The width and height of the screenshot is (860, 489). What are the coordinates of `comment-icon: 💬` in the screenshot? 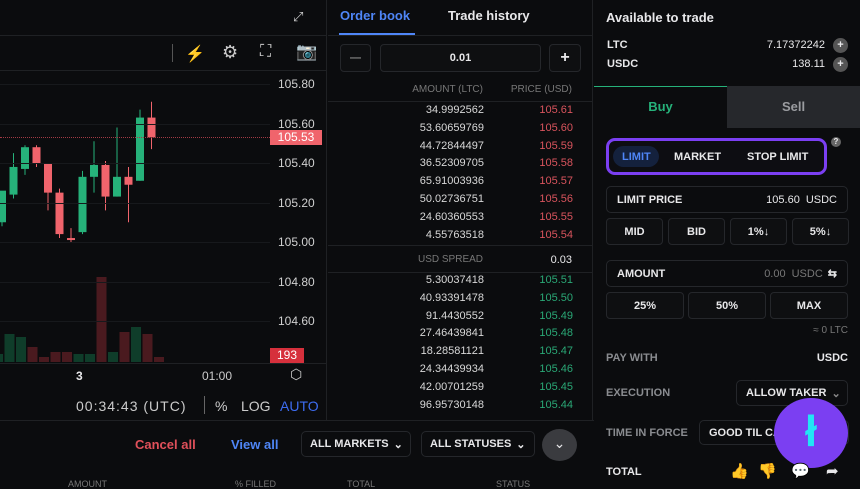 It's located at (800, 471).